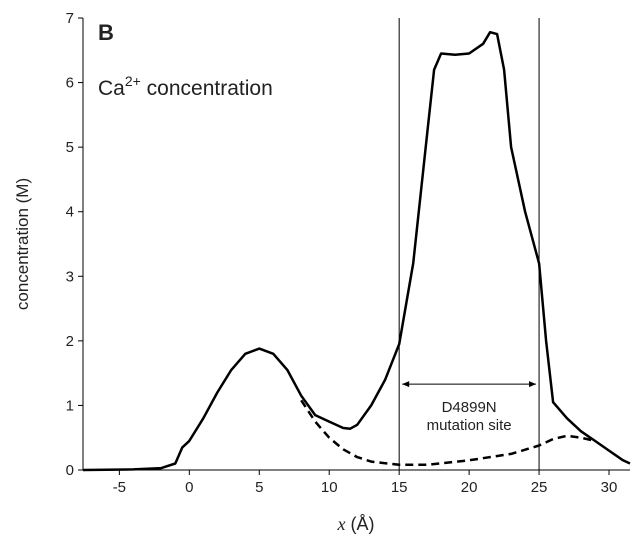 This screenshot has width=632, height=547. Describe the element at coordinates (22, 244) in the screenshot. I see `y-axis-label: concentration (M)` at that location.